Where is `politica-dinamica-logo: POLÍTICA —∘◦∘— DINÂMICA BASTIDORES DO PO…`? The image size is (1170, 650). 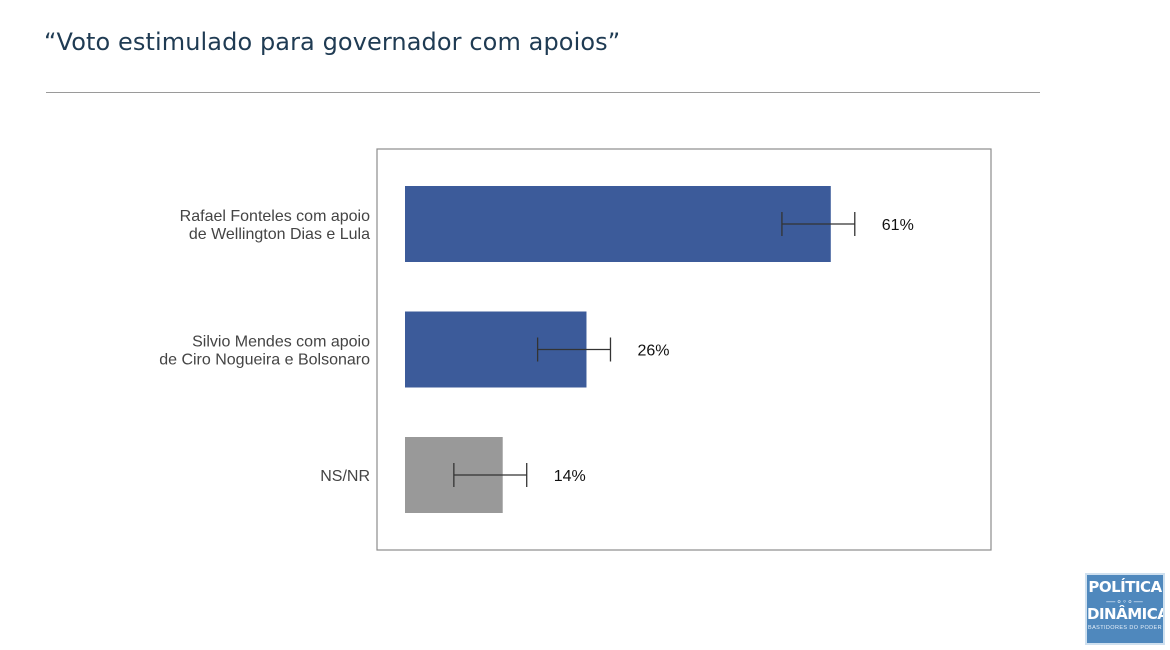
politica-dinamica-logo: POLÍTICA —∘◦∘— DINÂMICA BASTIDORES DO PO… is located at coordinates (1125, 609).